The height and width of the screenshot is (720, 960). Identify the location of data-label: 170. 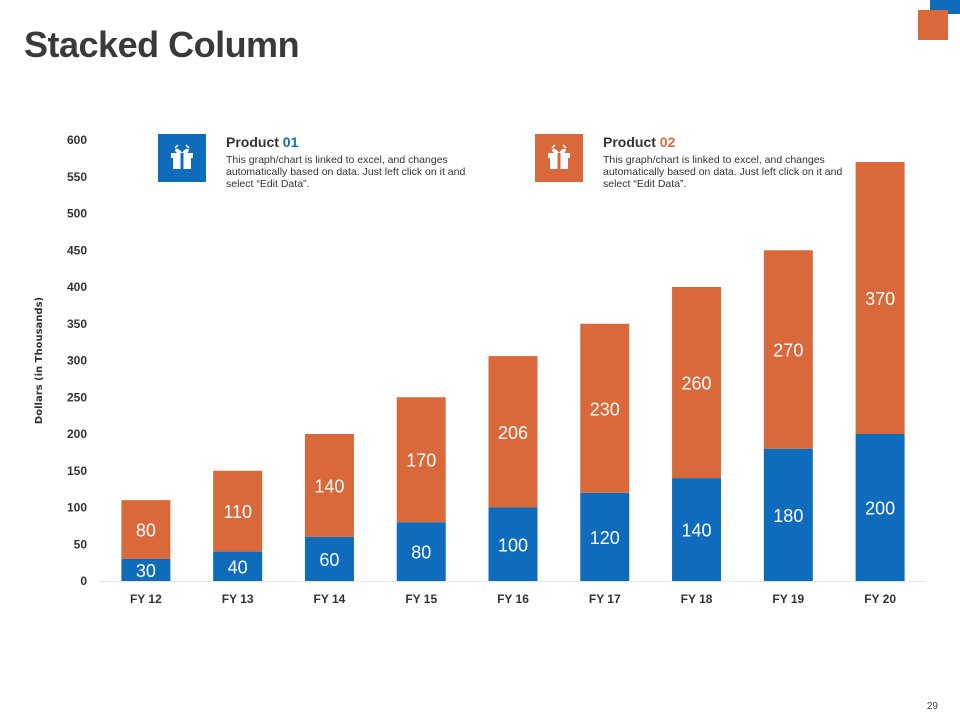
(421, 461).